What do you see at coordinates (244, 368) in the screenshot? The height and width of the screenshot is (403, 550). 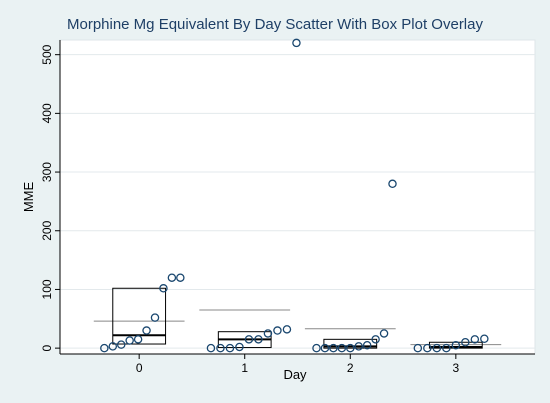 I see `x-tick-label: 1` at bounding box center [244, 368].